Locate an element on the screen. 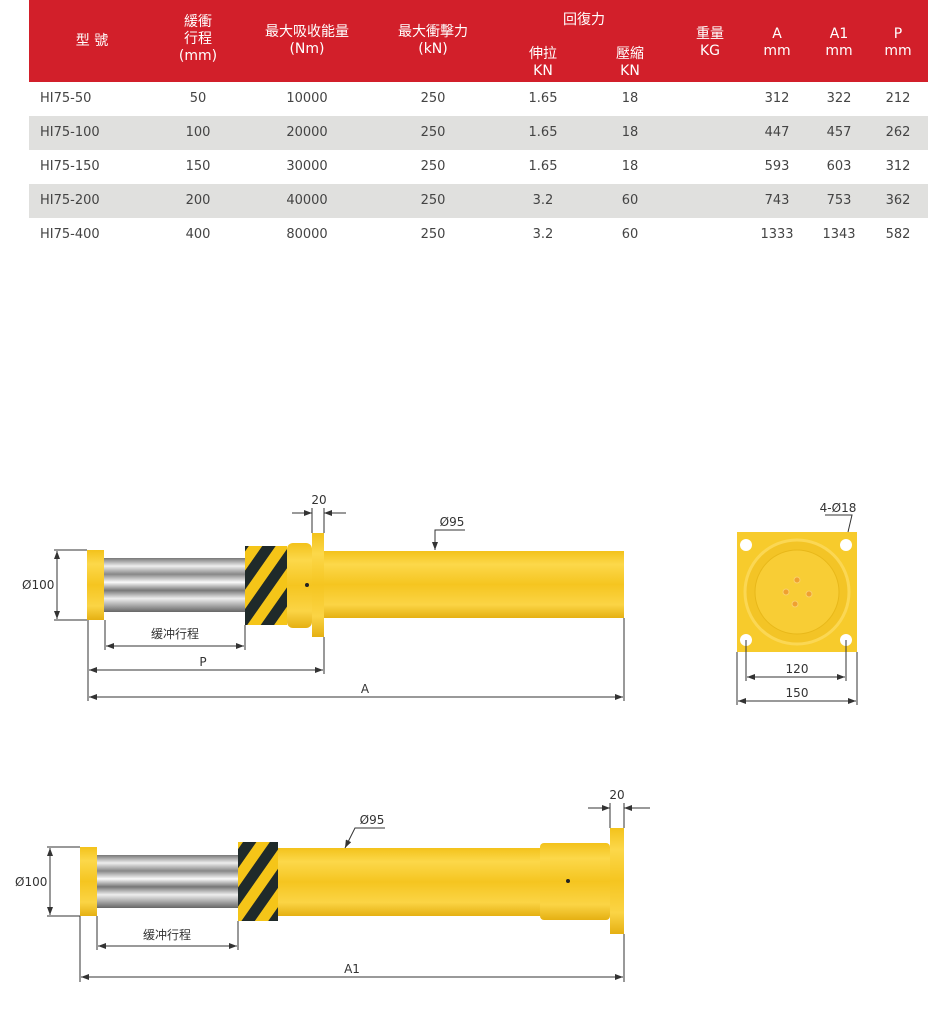 The width and height of the screenshot is (931, 1027). dim-a1: A1 is located at coordinates (352, 969).